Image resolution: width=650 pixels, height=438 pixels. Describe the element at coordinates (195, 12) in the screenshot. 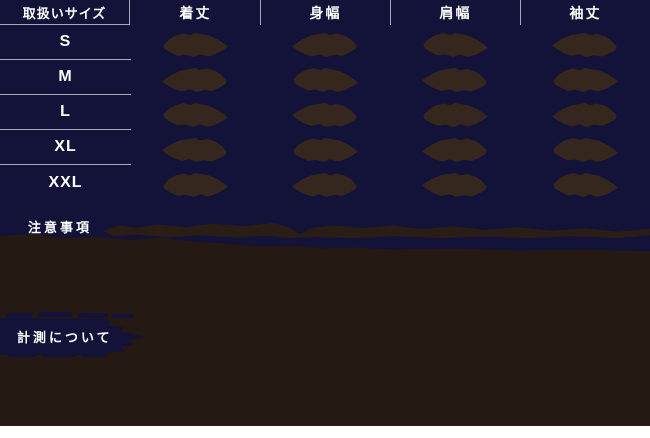

I see `column-header-length: 着丈` at that location.